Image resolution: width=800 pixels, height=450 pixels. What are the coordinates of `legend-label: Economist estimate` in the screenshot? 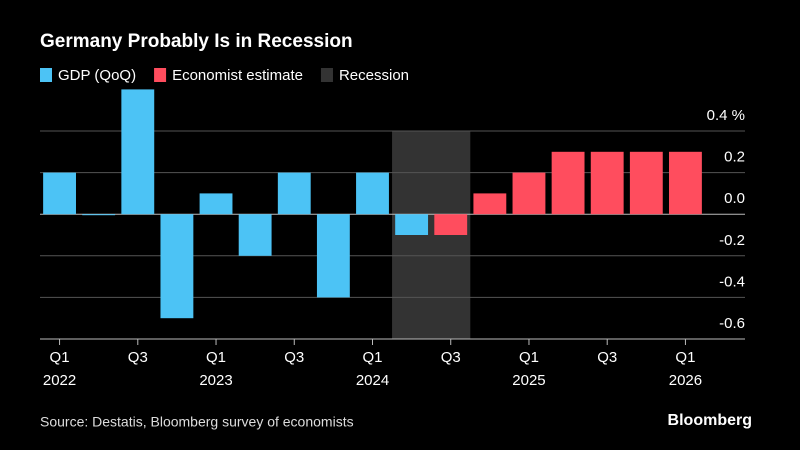 It's located at (237, 75).